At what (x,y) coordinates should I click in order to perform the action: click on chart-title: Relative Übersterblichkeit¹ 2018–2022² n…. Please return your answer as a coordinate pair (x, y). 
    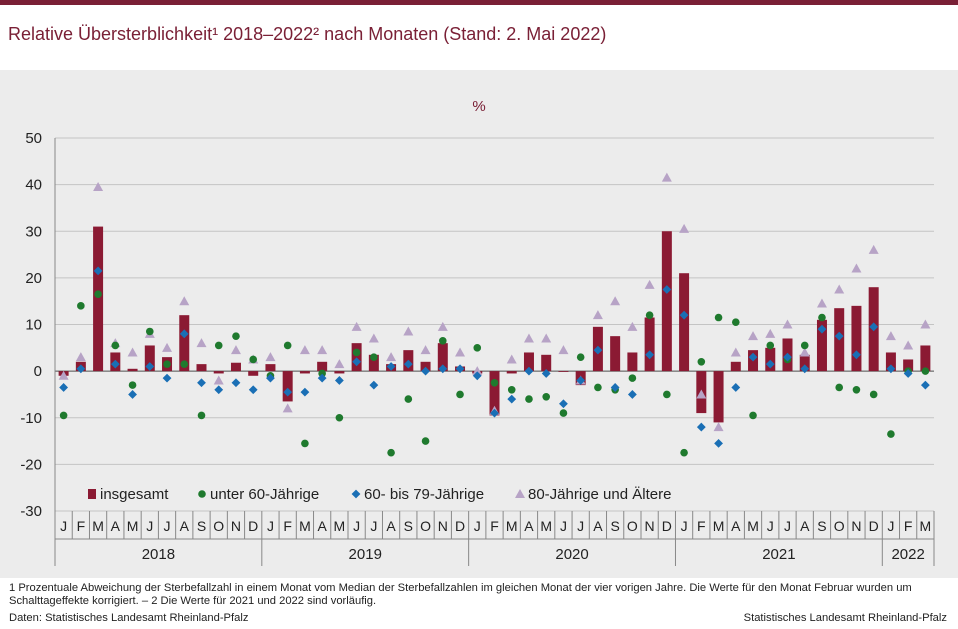
    Looking at the image, I should click on (307, 34).